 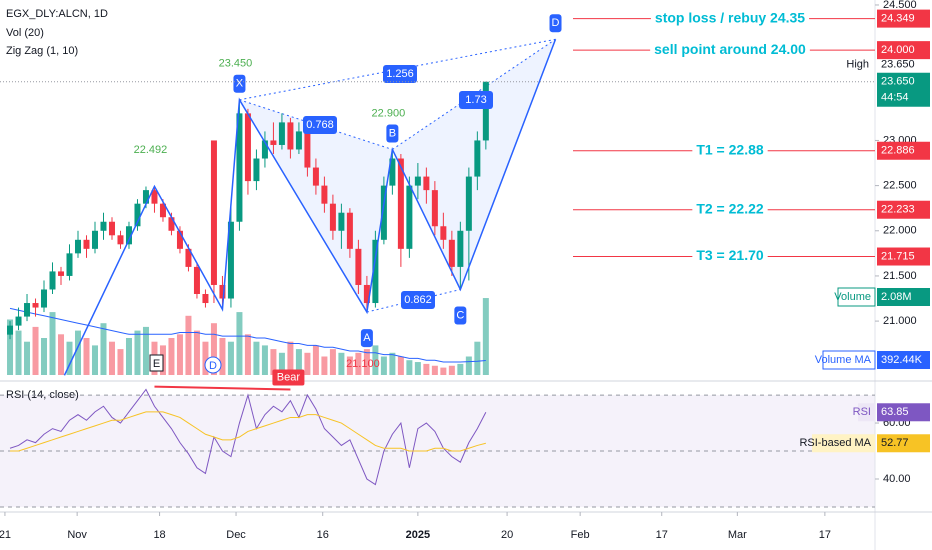 I want to click on zigzag-label: 21.100, so click(x=363, y=364).